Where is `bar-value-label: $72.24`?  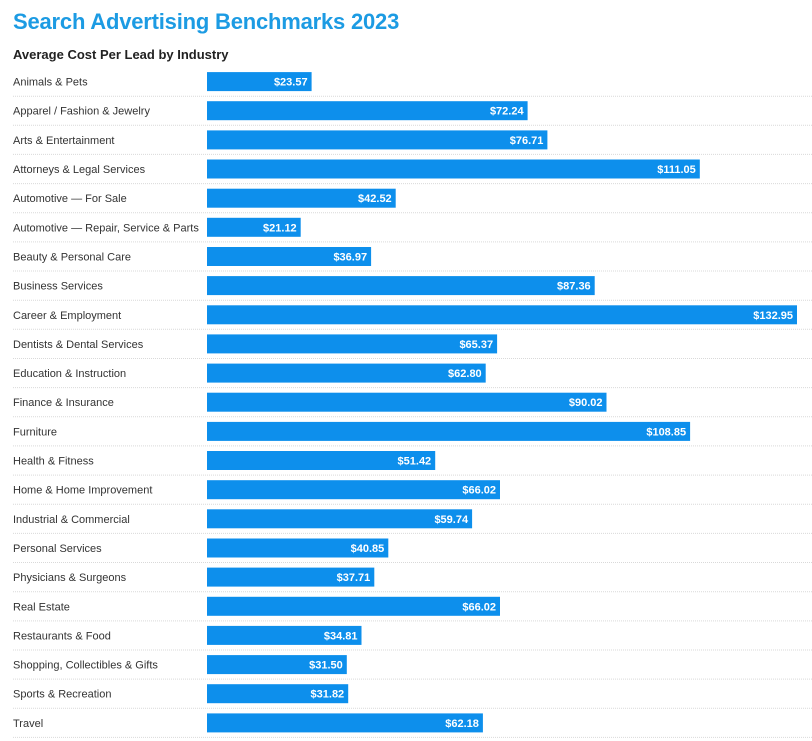 bar-value-label: $72.24 is located at coordinates (507, 112).